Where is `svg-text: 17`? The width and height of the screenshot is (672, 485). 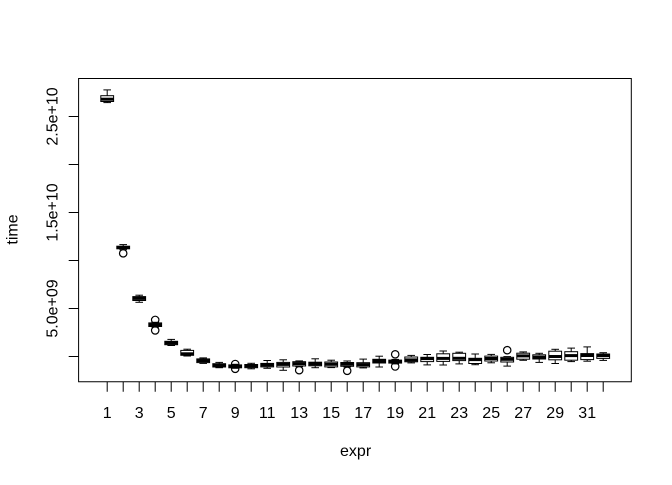
svg-text: 17 is located at coordinates (363, 413).